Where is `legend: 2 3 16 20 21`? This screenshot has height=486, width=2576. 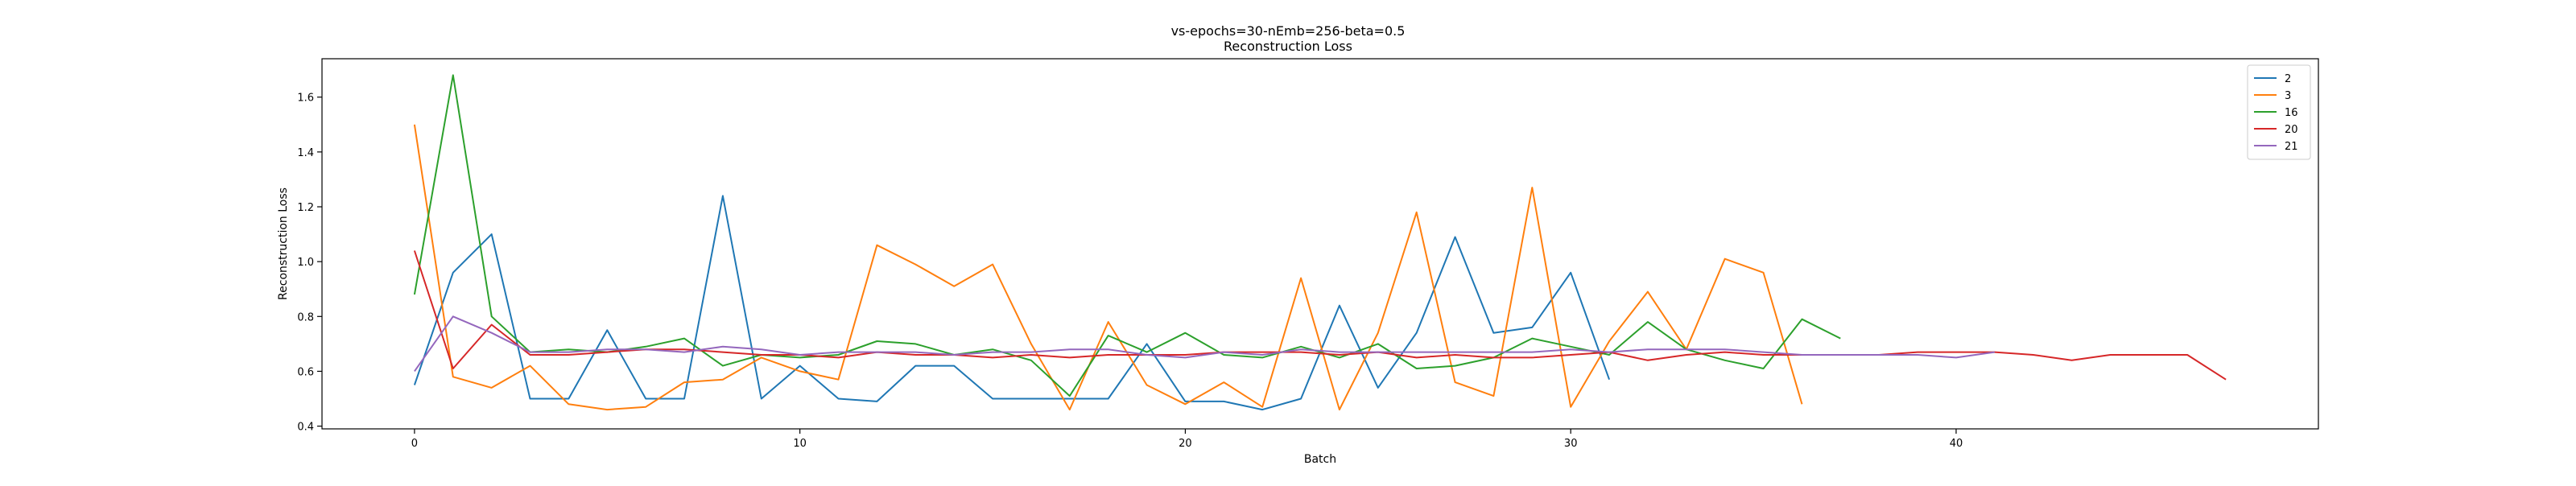
legend: 2 3 16 20 21 is located at coordinates (2279, 112).